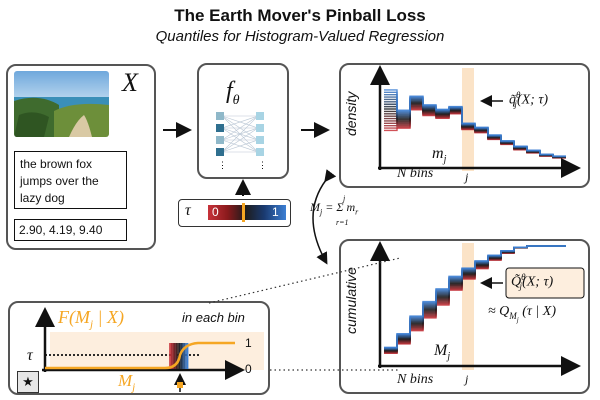 The image size is (600, 400). What do you see at coordinates (300, 15) in the screenshot?
I see `figure-title: The Earth Mover's Pinball Loss` at bounding box center [300, 15].